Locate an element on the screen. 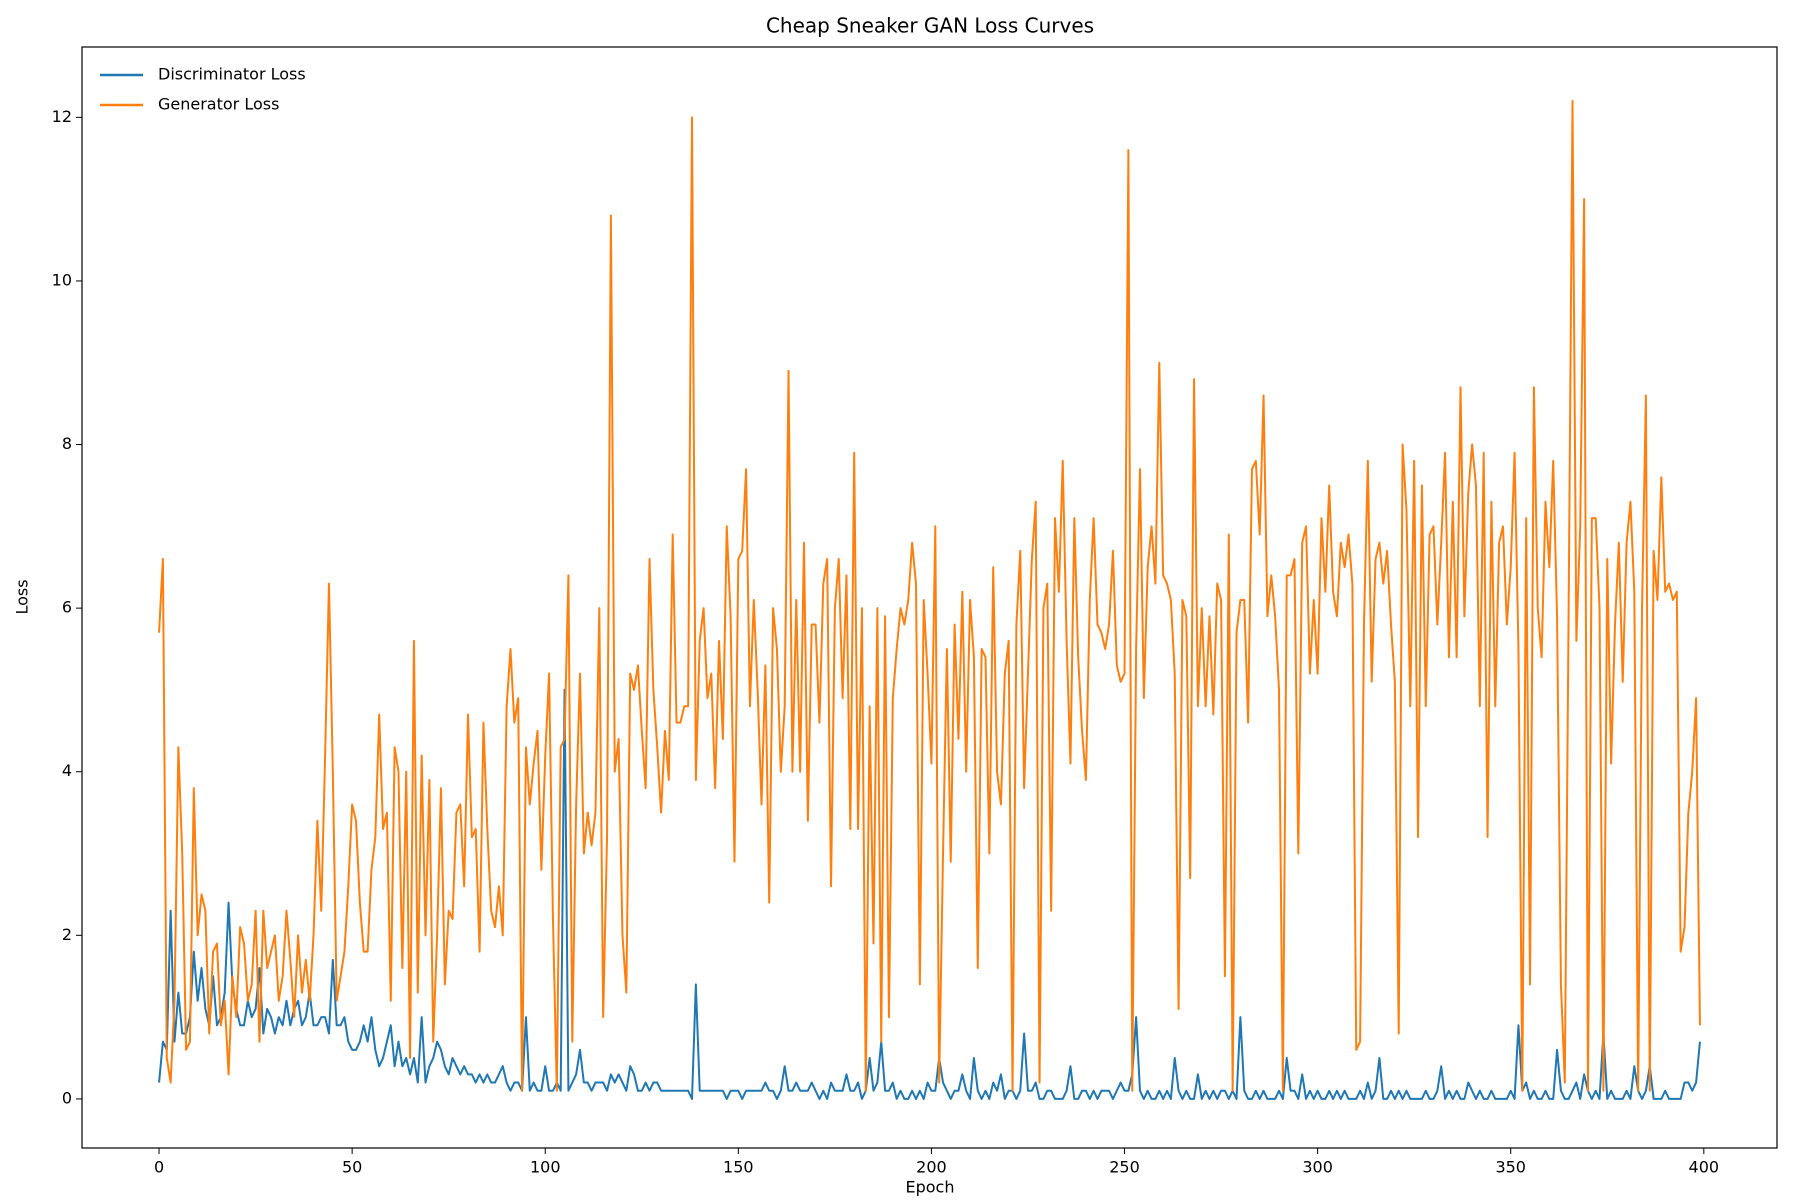  y-axis-label: Loss is located at coordinates (22, 596).